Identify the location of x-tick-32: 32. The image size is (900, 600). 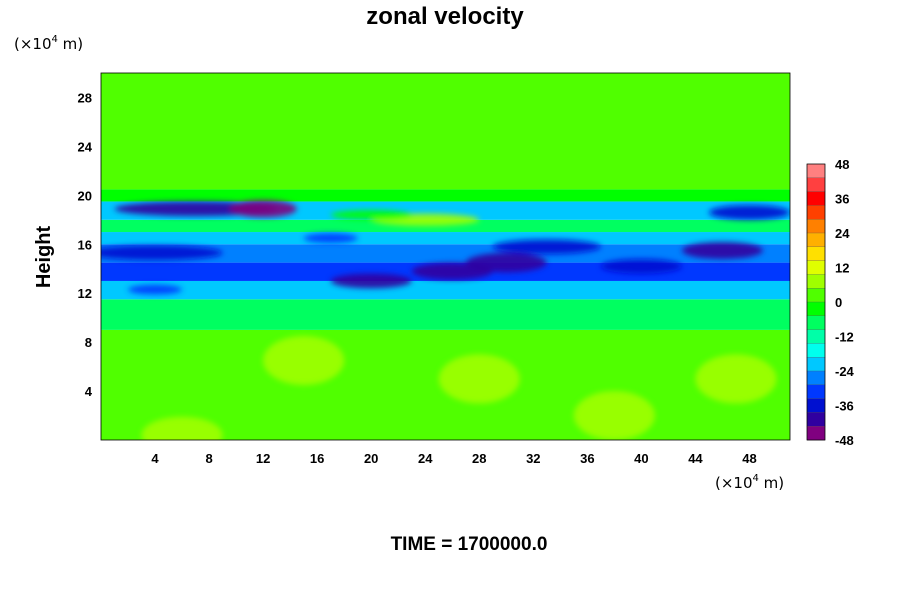
(533, 458).